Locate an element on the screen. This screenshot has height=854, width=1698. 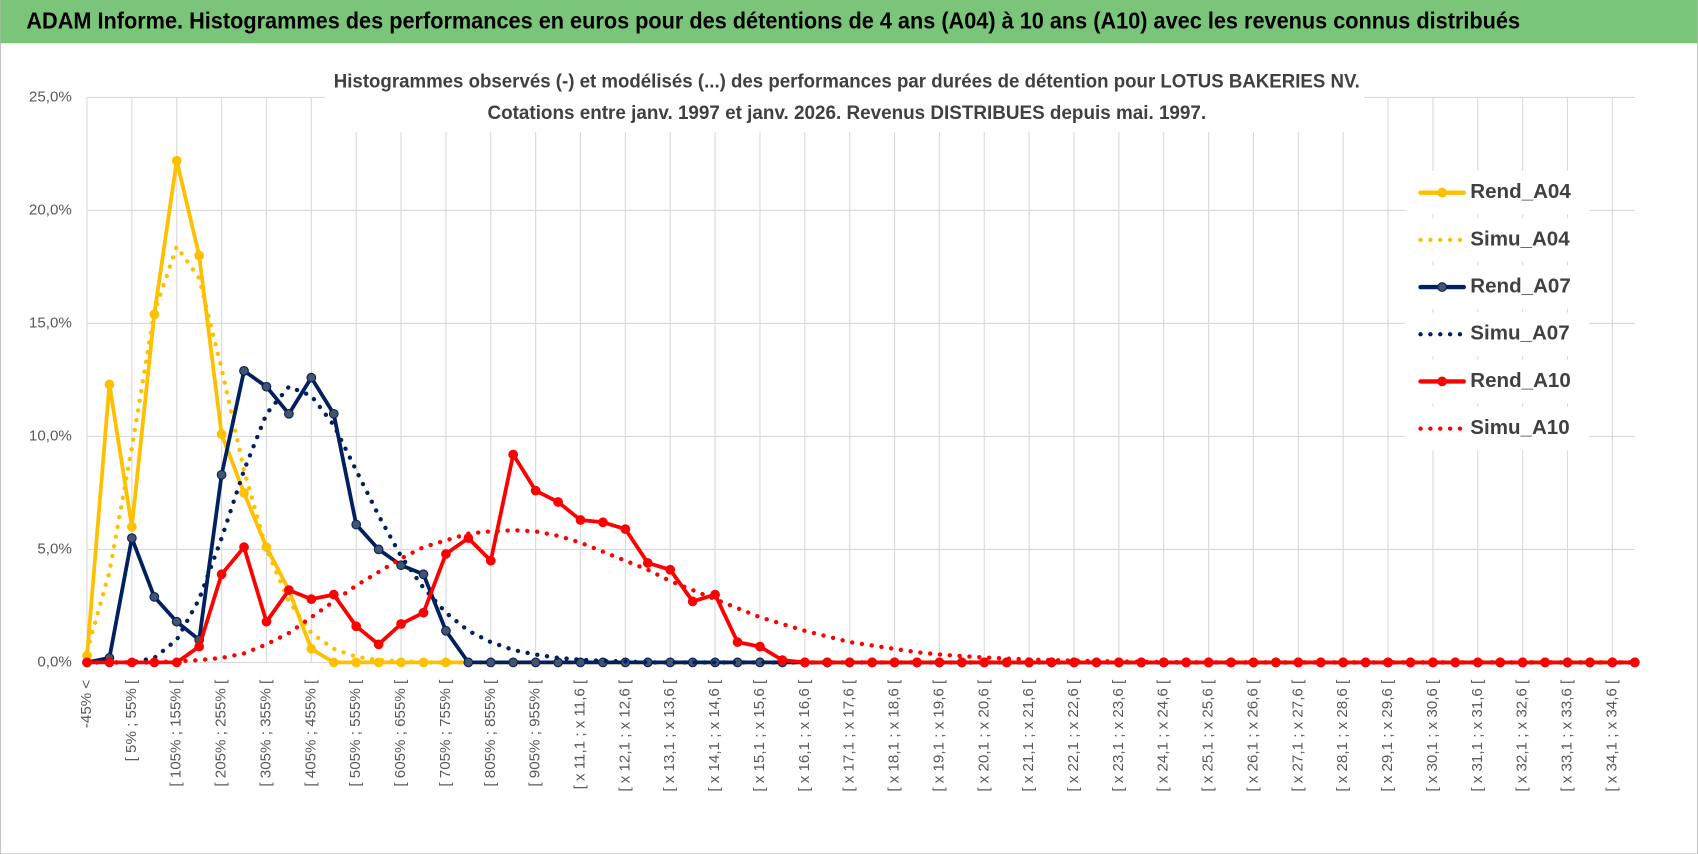
x-tick-label: [ x 33,1 ; x 33,6 [ is located at coordinates (1567, 735).